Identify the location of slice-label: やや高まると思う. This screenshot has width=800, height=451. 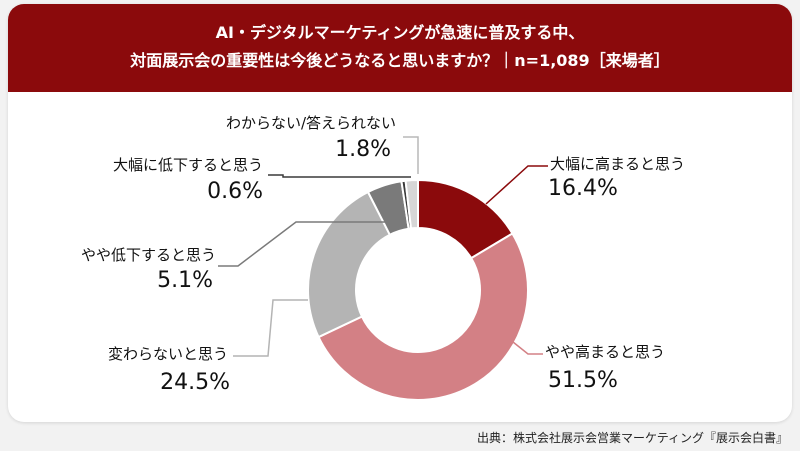
(605, 352).